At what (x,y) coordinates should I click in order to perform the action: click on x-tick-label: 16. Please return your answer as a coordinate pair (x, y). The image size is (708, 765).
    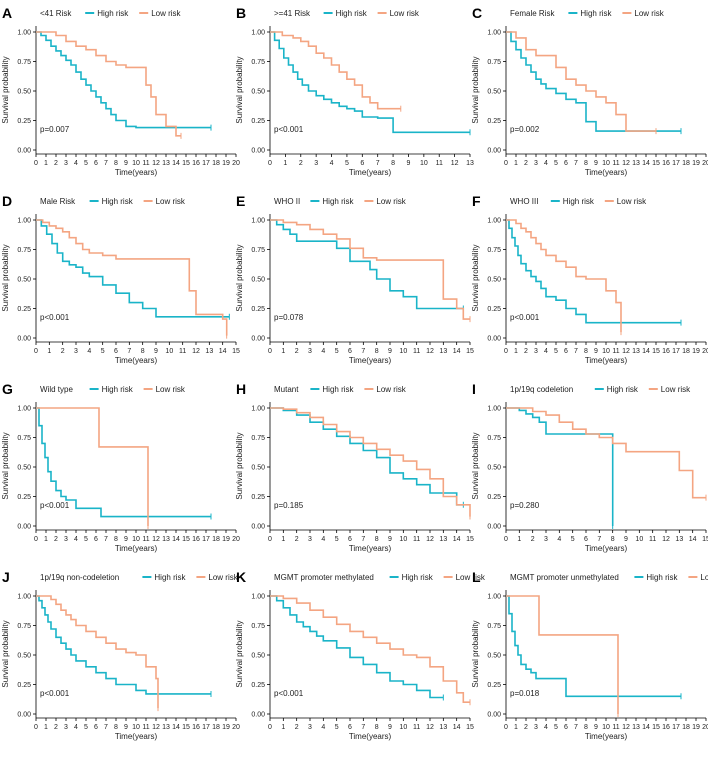
    Looking at the image, I should click on (666, 163).